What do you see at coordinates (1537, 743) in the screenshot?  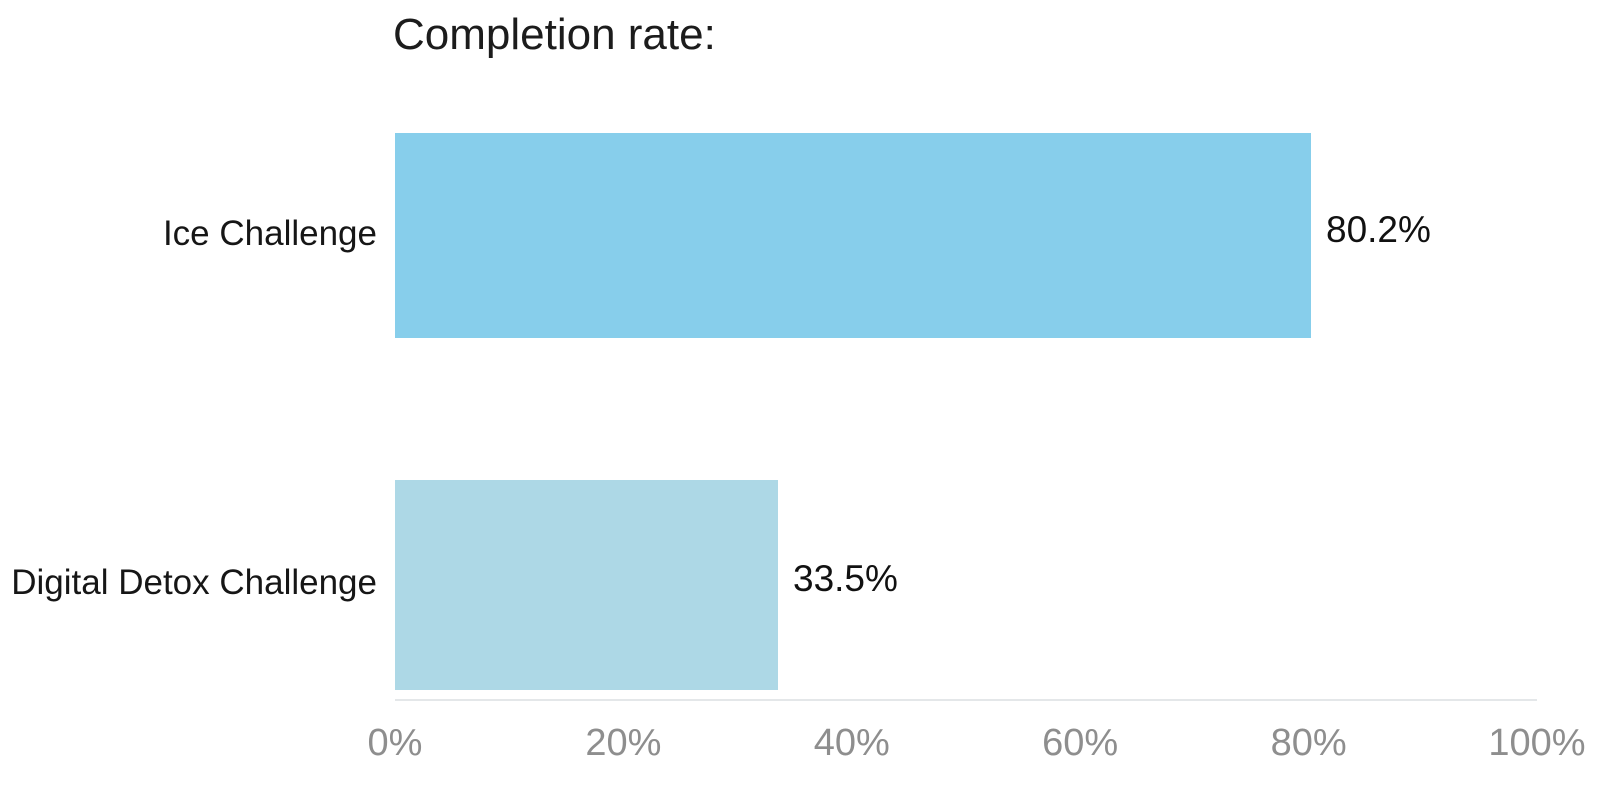 I see `x-tick-label: 100%` at bounding box center [1537, 743].